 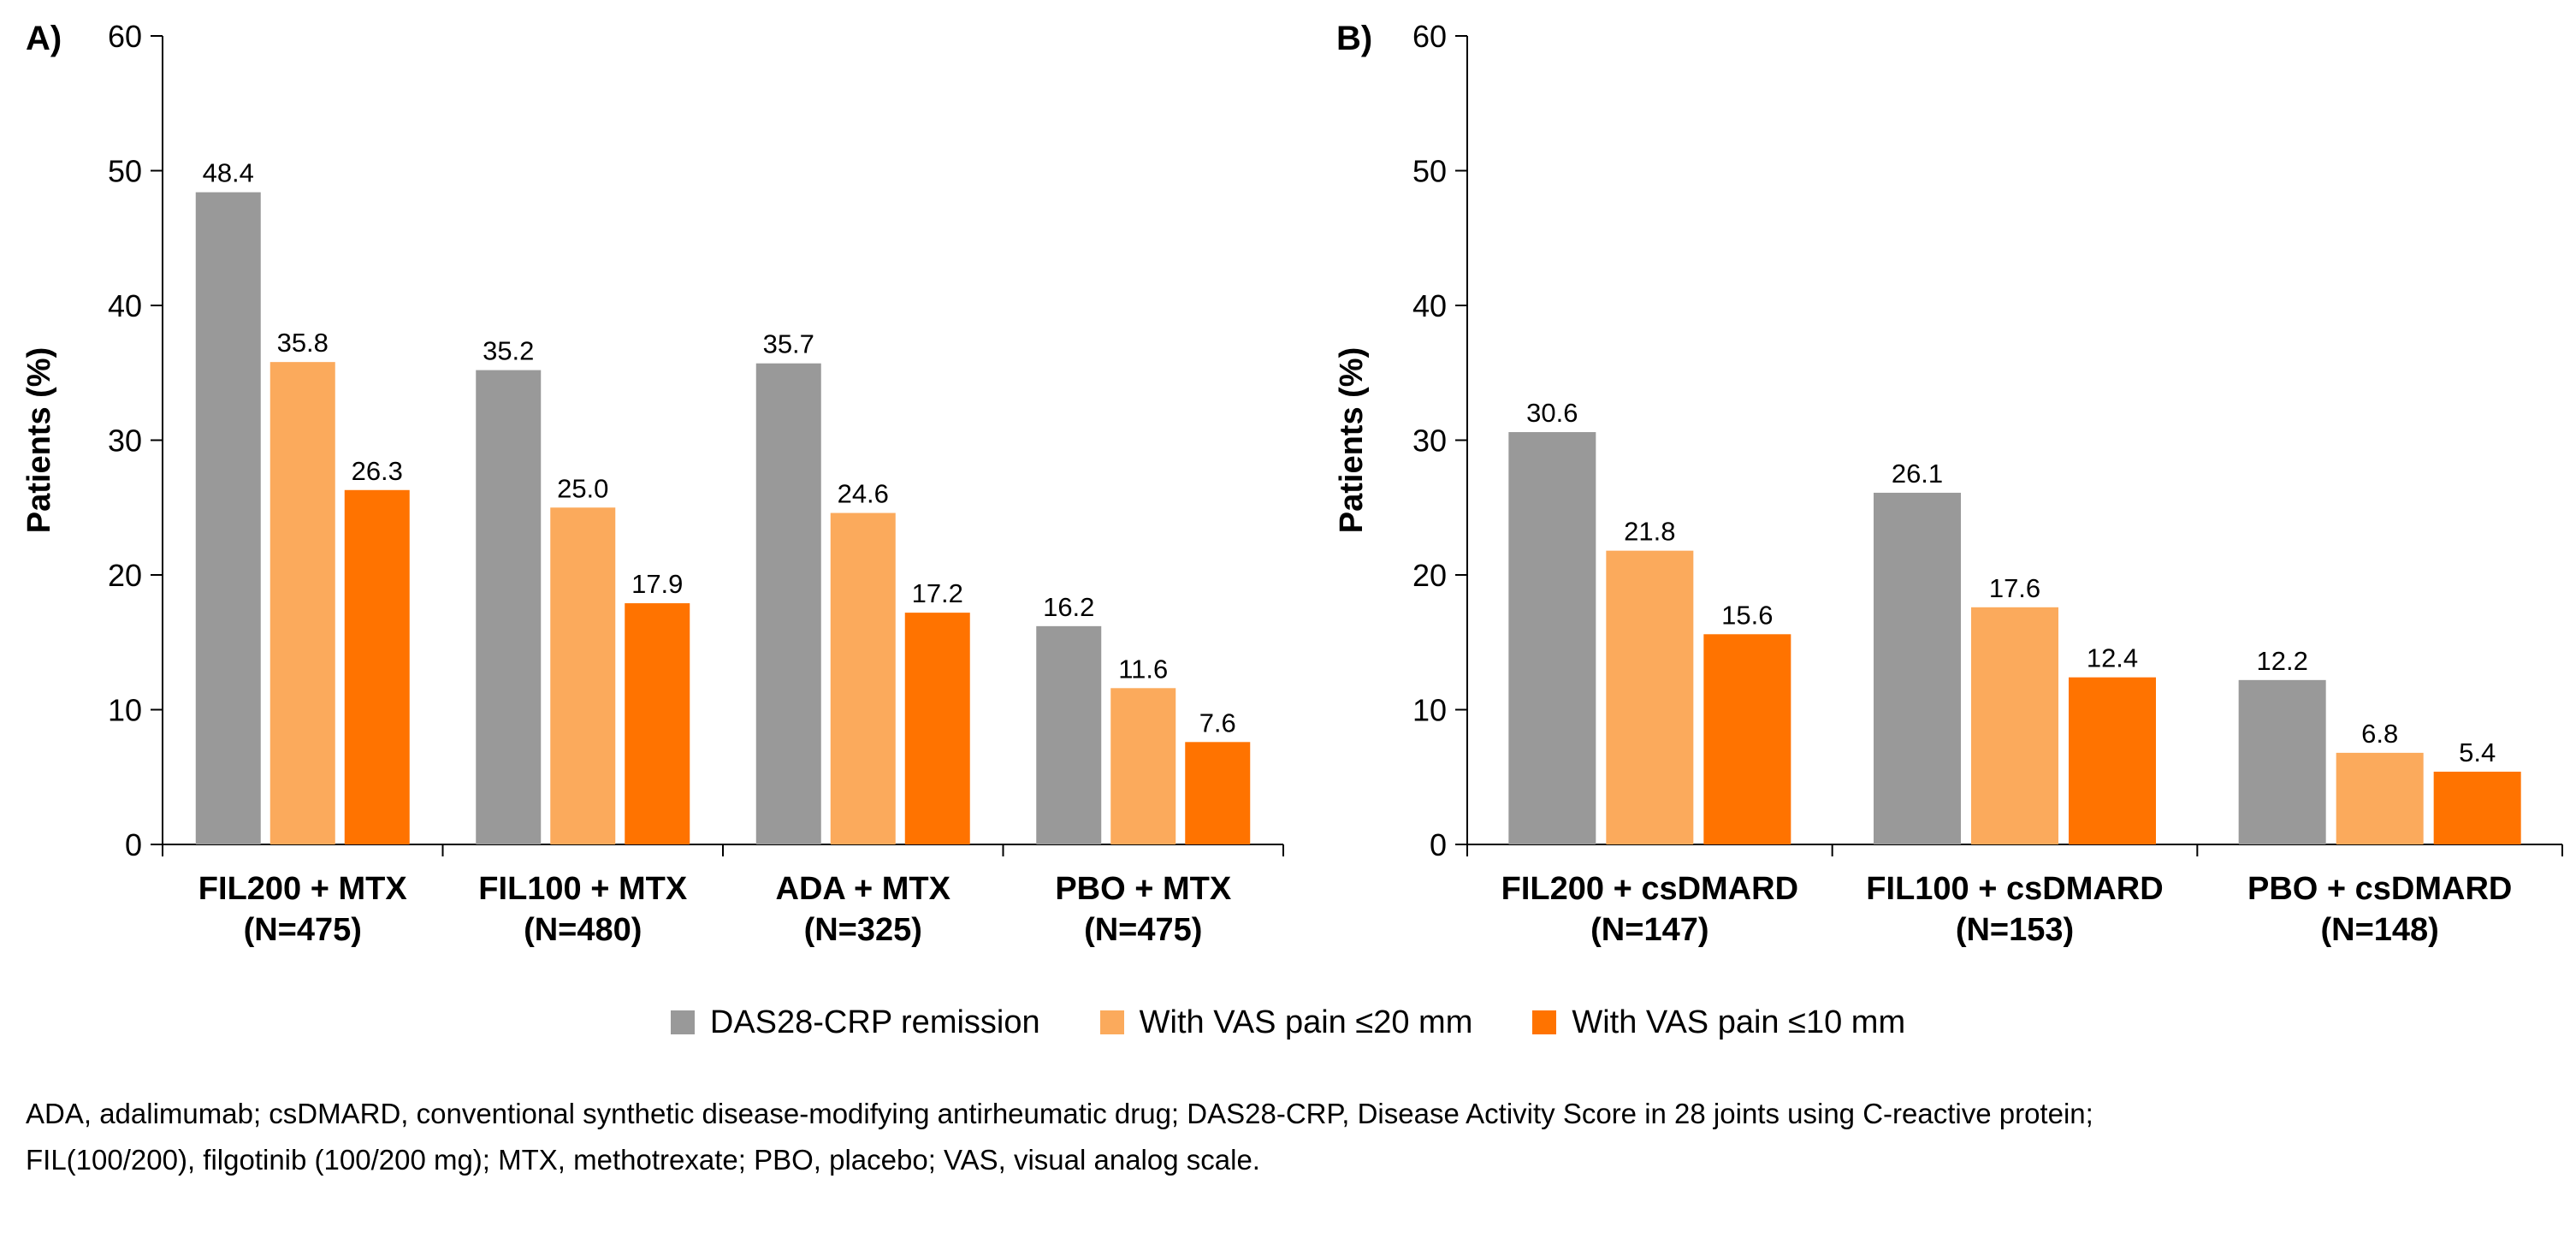 I want to click on bar-value-label: 21.8, so click(x=1649, y=532).